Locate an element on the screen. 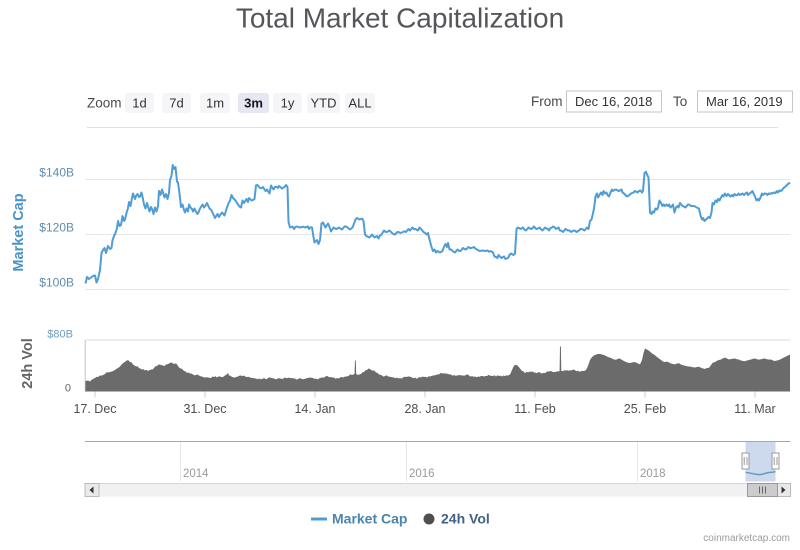 The image size is (800, 550). svg-text: YTD is located at coordinates (324, 103).